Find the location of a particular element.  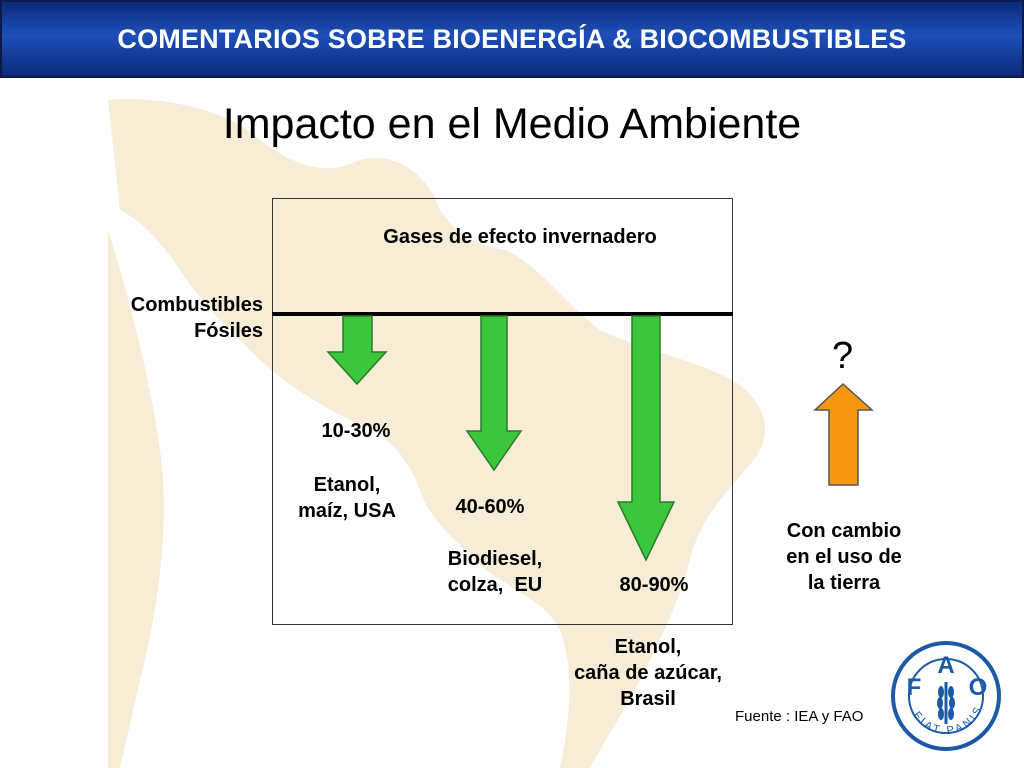

reduction-arrow-colza is located at coordinates (494, 393).